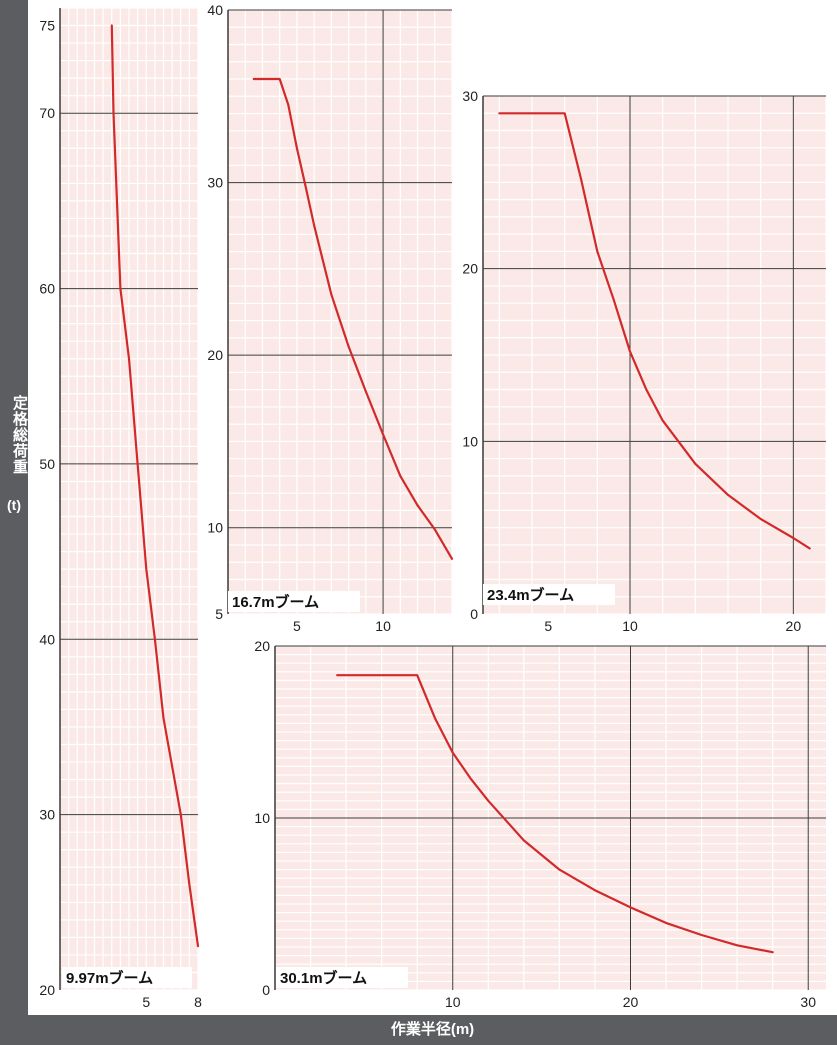  Describe the element at coordinates (219, 614) in the screenshot. I see `y-tick-label: 5` at that location.